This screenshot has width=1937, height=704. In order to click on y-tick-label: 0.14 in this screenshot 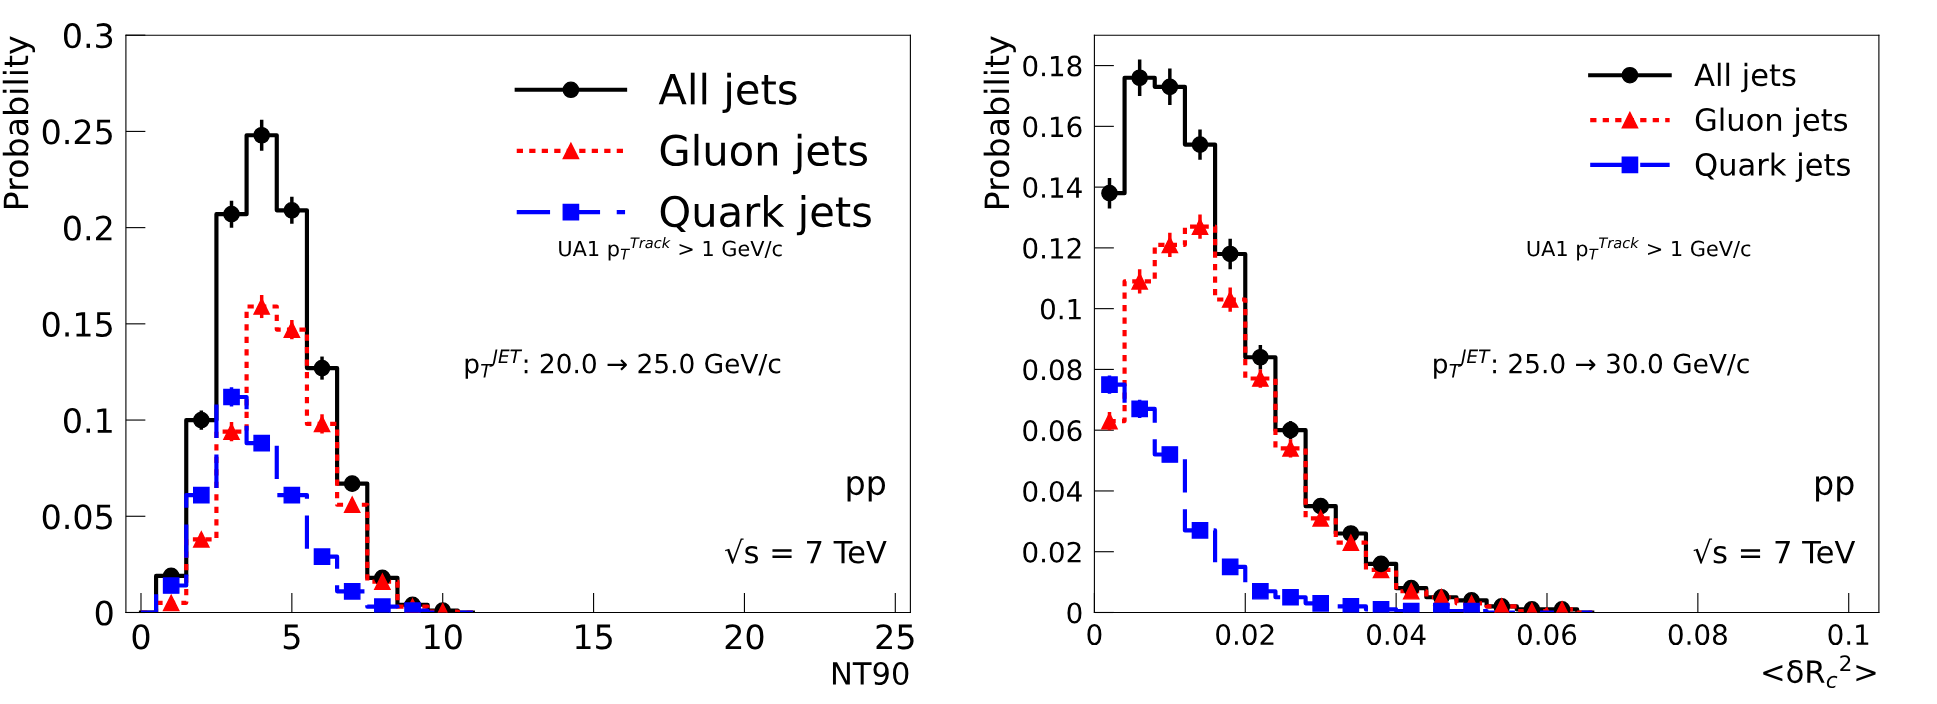, I will do `click(1052, 188)`.